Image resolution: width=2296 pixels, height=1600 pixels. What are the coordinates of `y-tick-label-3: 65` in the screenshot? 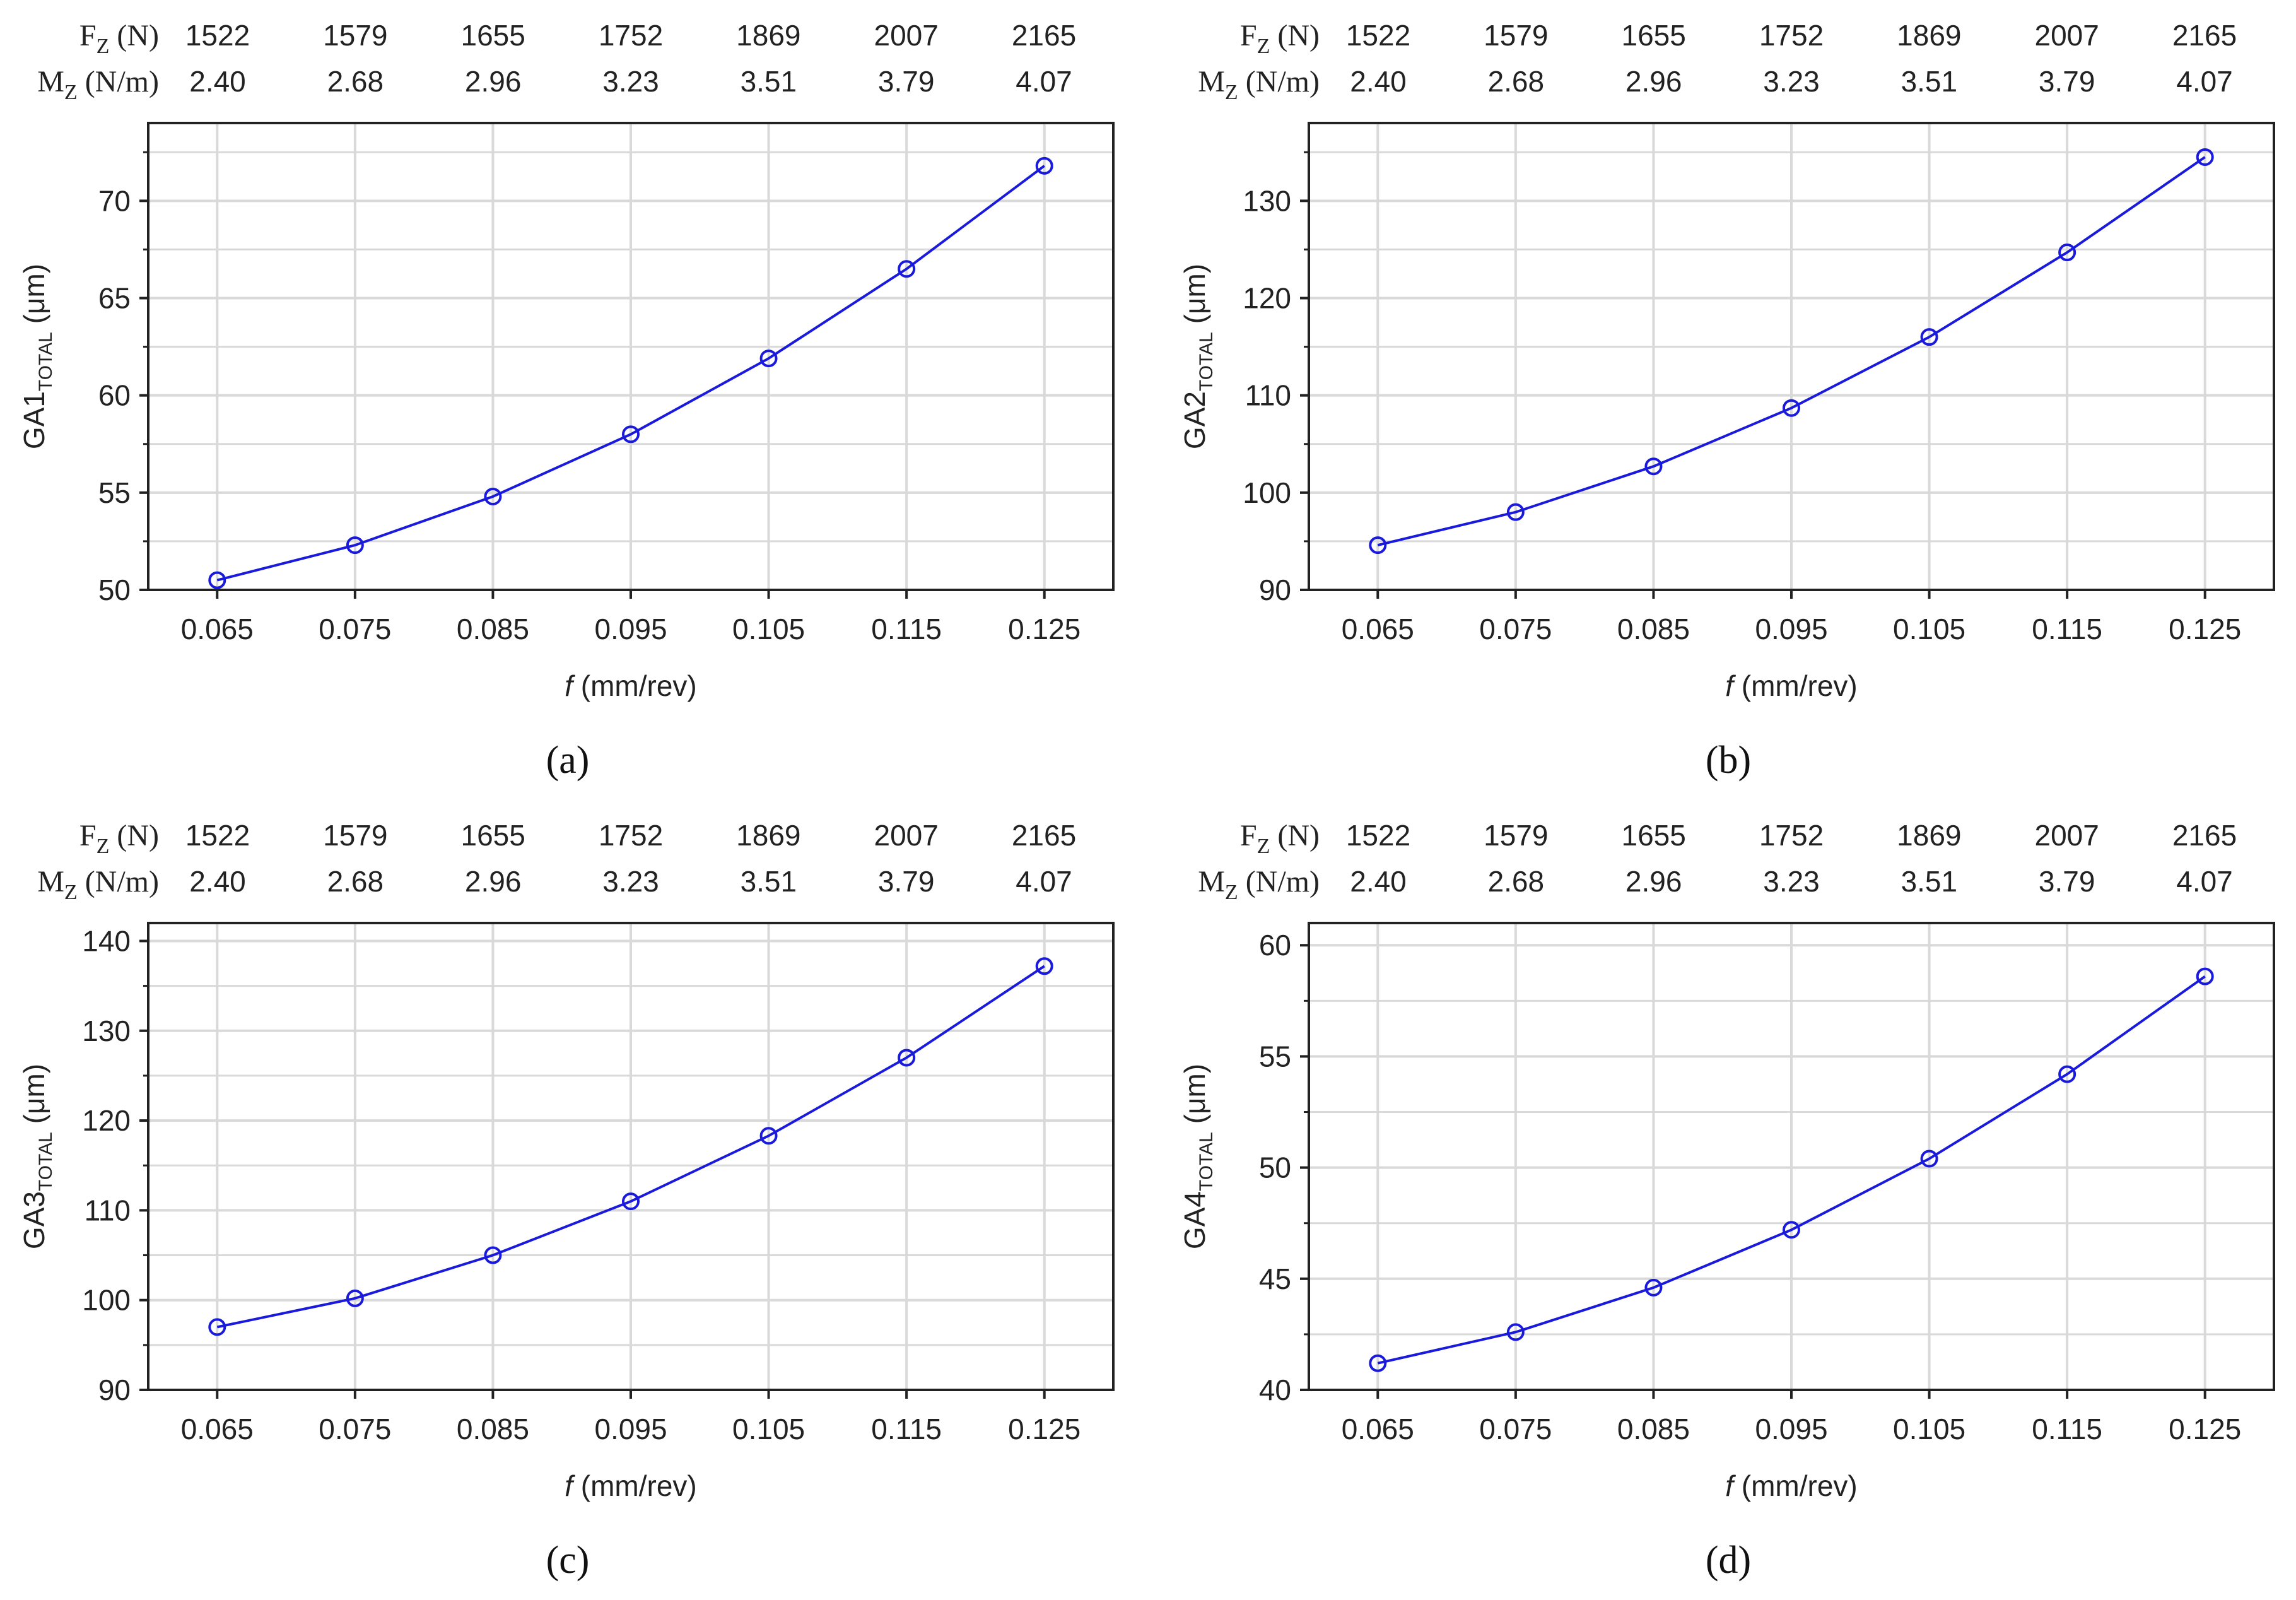 It's located at (114, 298).